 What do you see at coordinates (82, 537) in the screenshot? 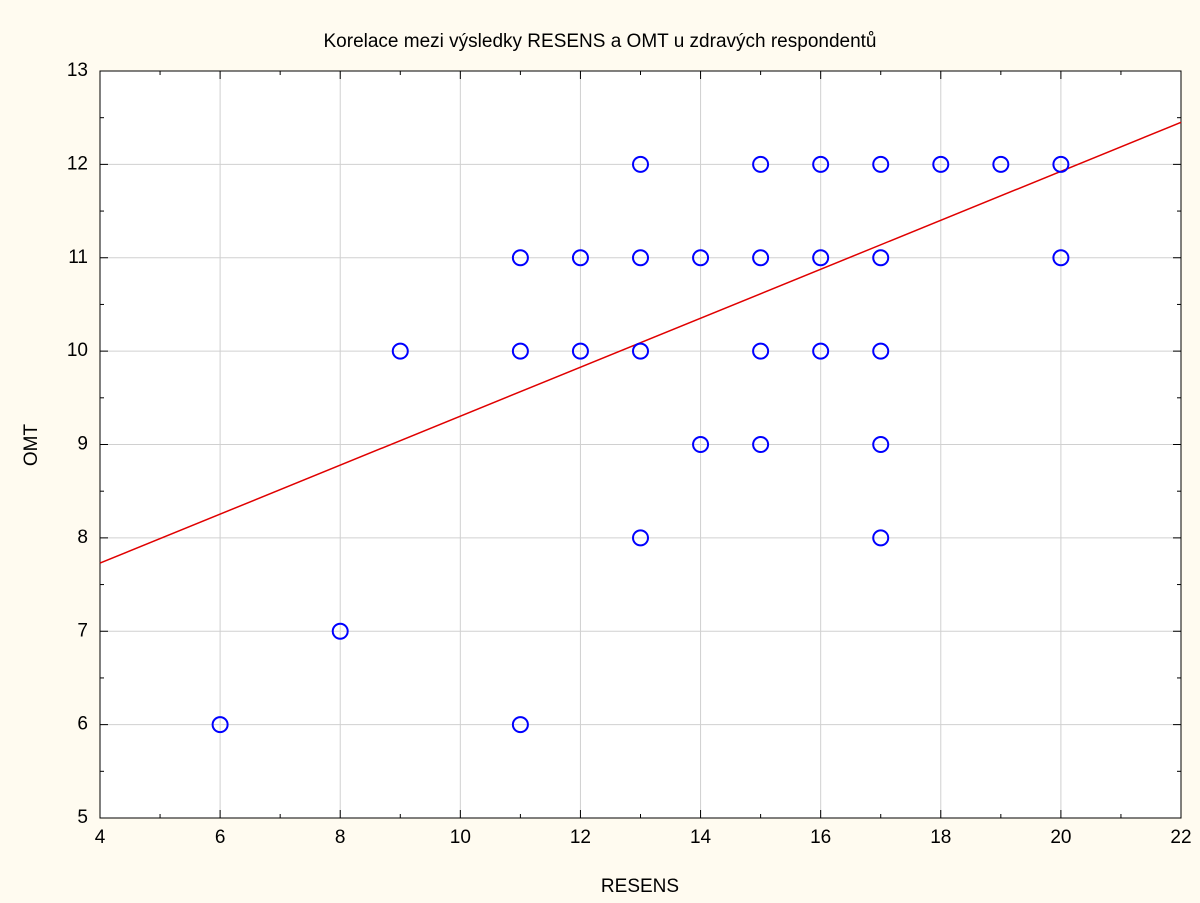
I see `y-tick-label: 8` at bounding box center [82, 537].